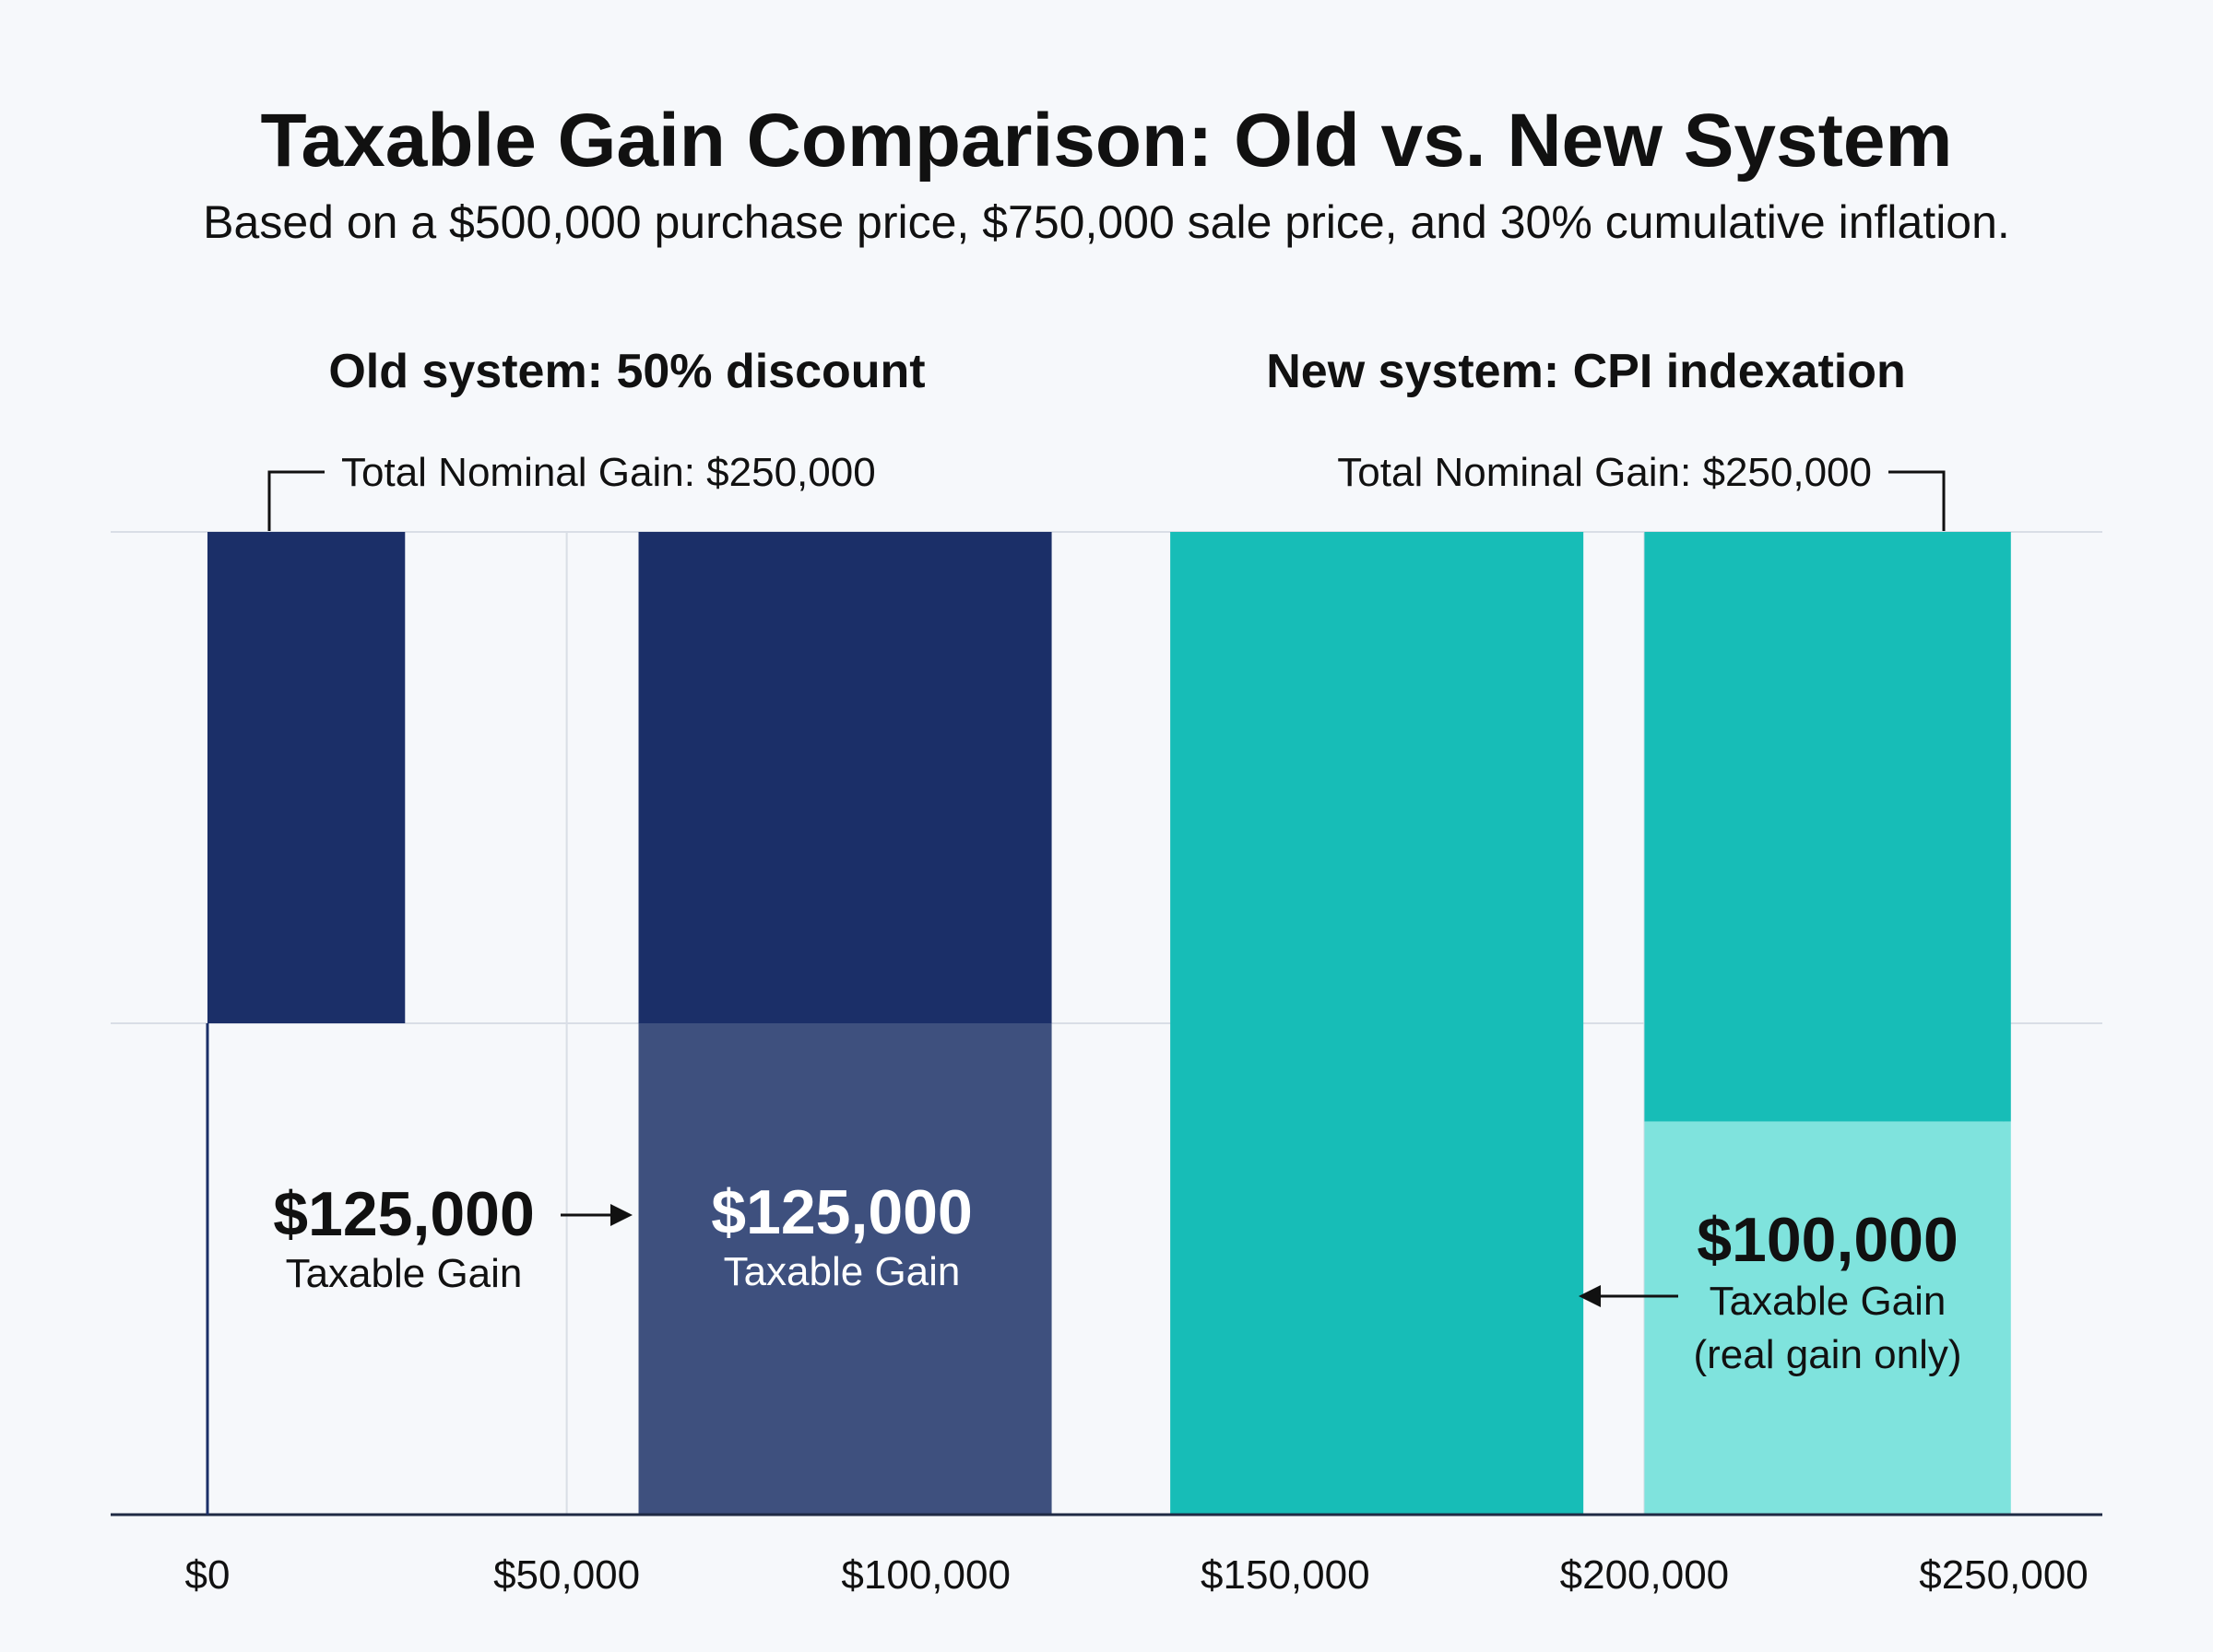  Describe the element at coordinates (1604, 472) in the screenshot. I see `bracket-label-new-system: Total Nominal Gain: $250,000` at that location.